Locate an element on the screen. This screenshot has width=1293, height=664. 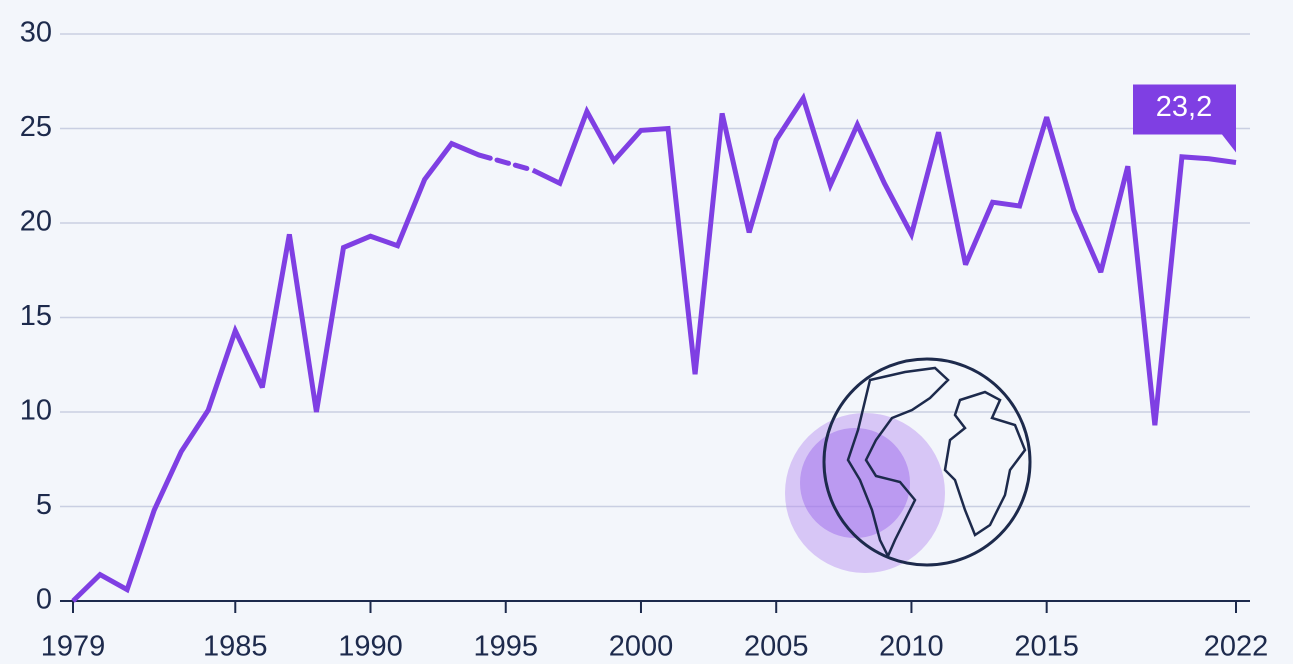
x-tick-label: 1979 is located at coordinates (73, 647).